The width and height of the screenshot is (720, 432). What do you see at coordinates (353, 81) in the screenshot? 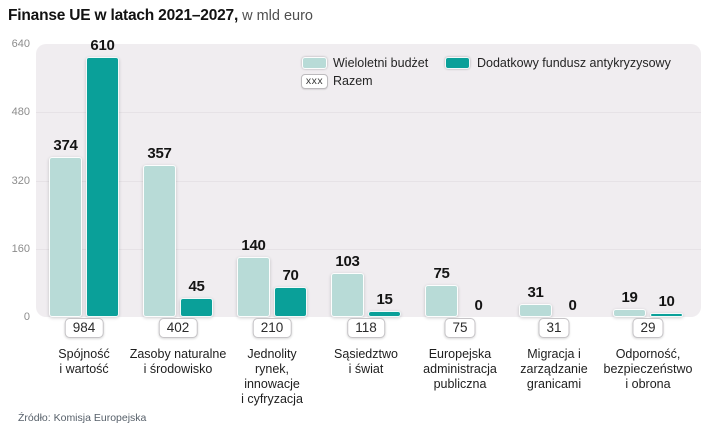
I see `legend-label-total: Razem` at bounding box center [353, 81].